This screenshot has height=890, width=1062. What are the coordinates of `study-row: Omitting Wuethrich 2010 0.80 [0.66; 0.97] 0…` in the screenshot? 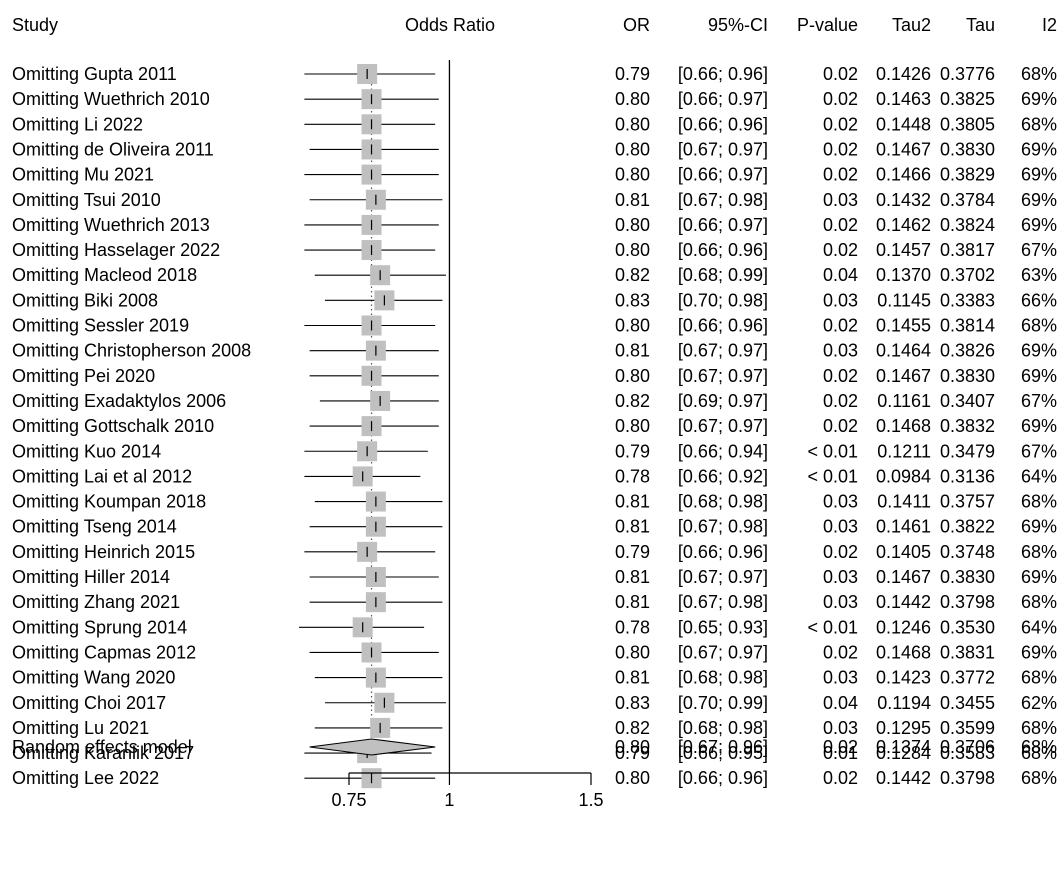 It's located at (534, 99).